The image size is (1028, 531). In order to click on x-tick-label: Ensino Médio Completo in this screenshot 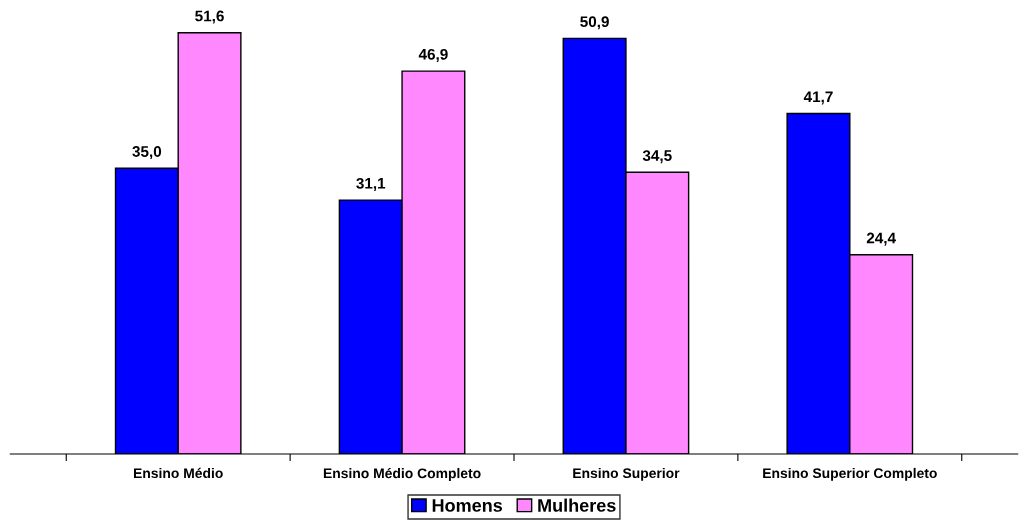, I will do `click(402, 474)`.